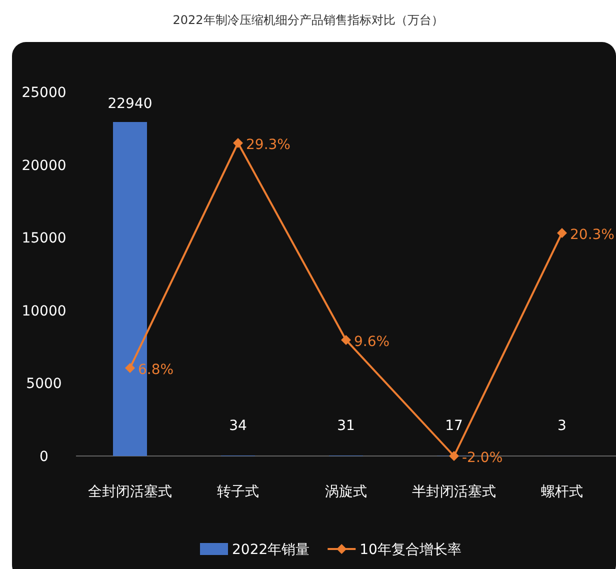  I want to click on y-tick-label: 10000, so click(44, 311).